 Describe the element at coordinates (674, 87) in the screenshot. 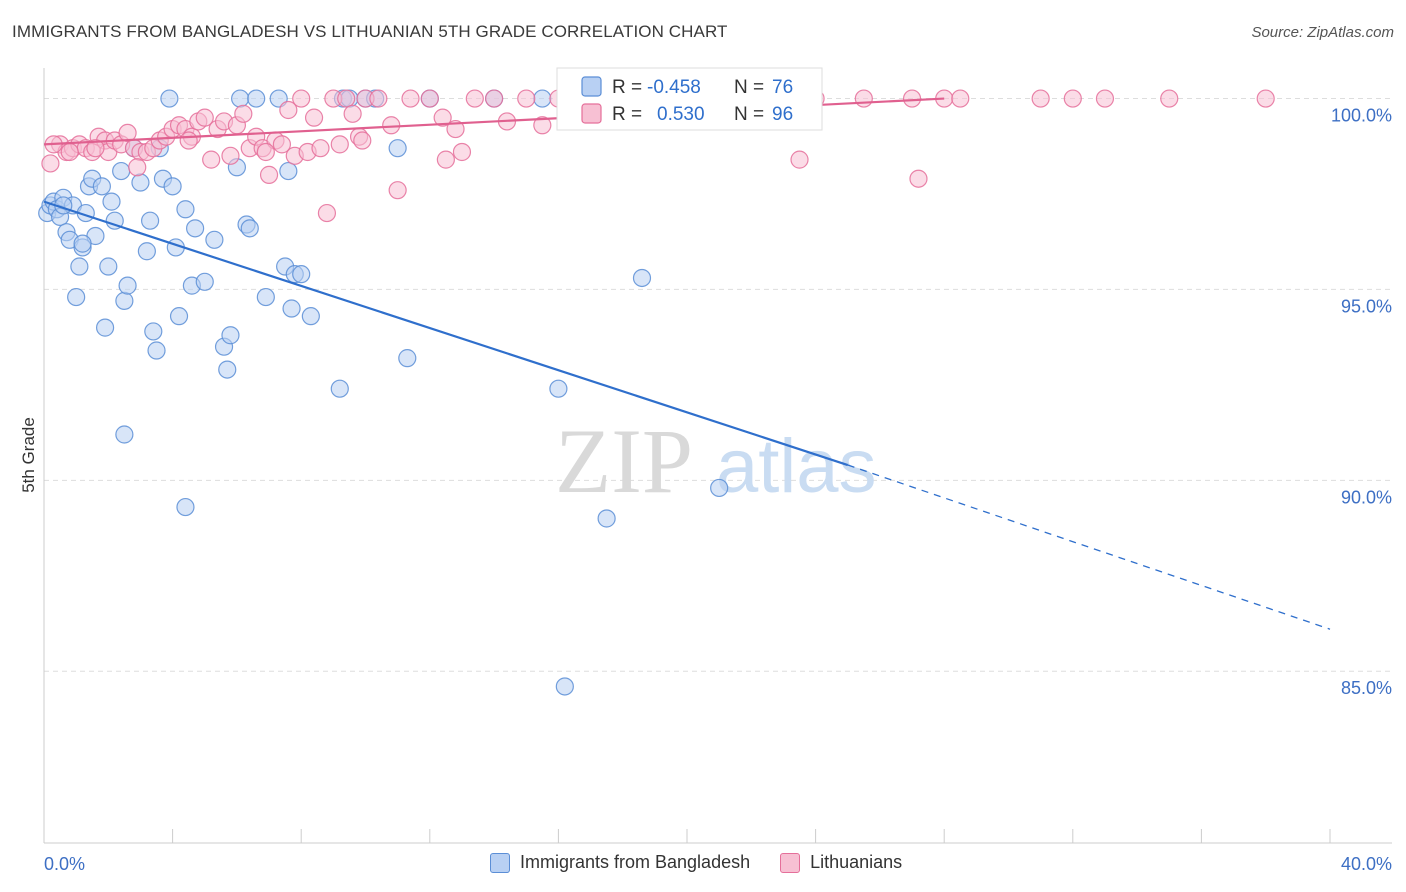

I see `legend-r-value-blue: -0.458` at that location.